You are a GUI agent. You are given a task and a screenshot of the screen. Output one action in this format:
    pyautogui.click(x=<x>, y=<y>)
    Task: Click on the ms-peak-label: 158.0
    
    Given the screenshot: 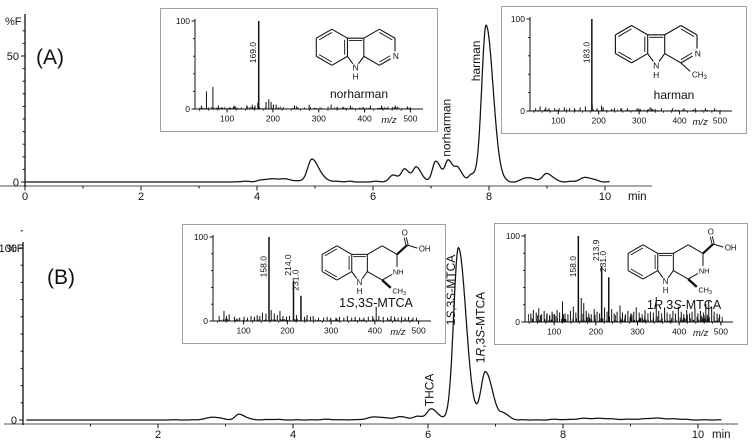 What is the action you would take?
    pyautogui.click(x=264, y=267)
    